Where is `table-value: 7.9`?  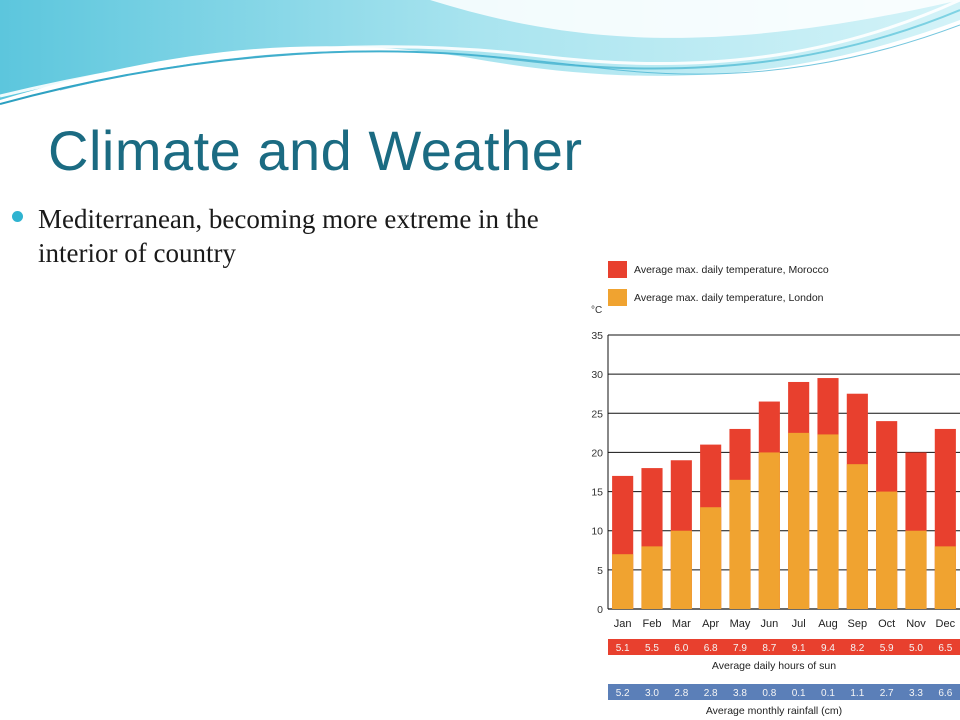
table-value: 7.9 is located at coordinates (740, 648).